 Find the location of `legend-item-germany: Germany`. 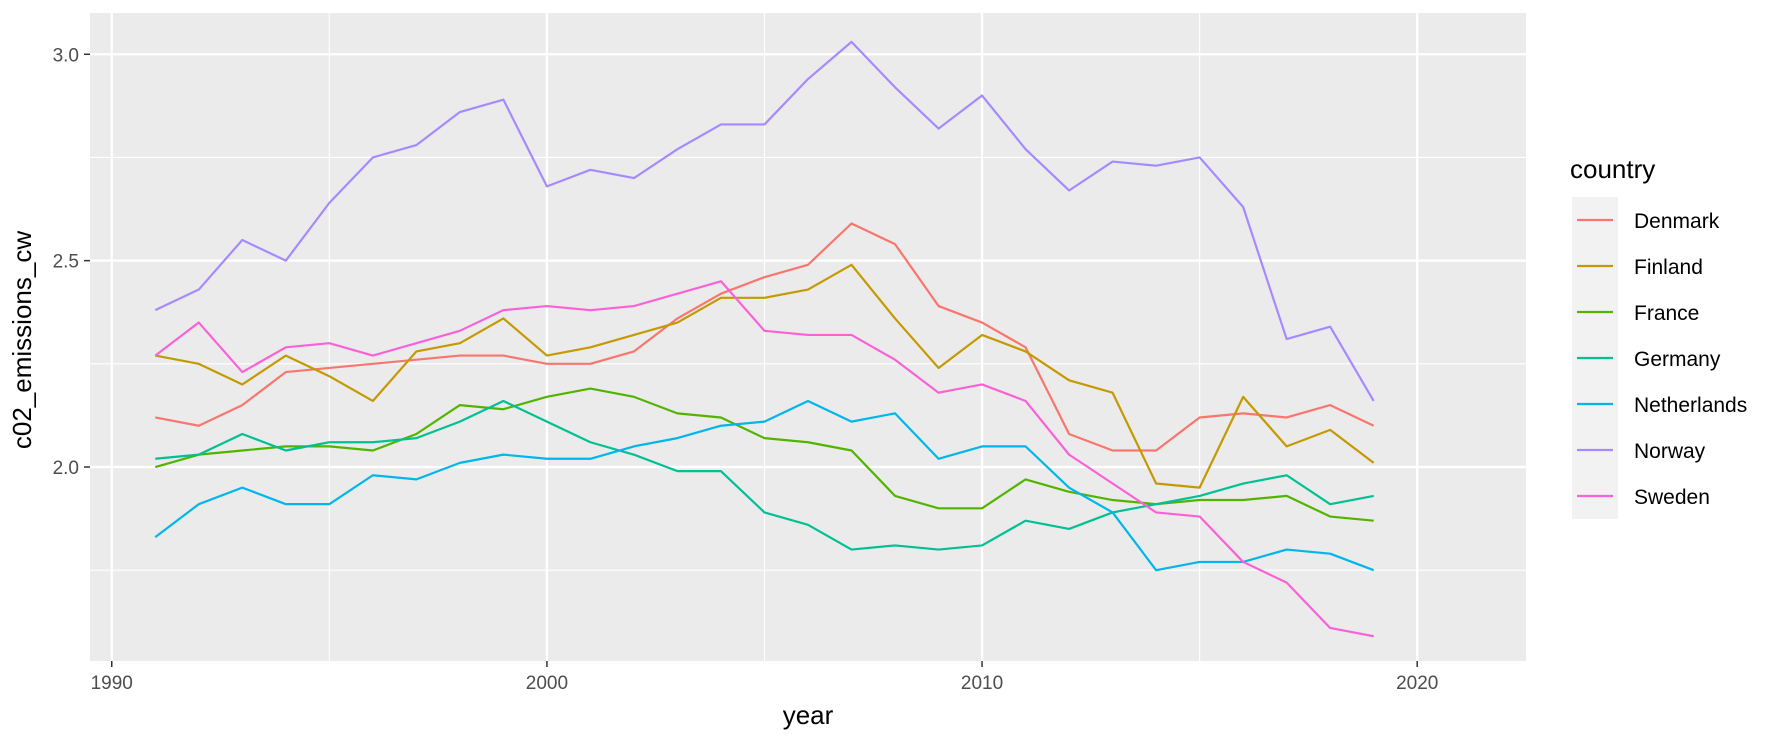

legend-item-germany: Germany is located at coordinates (1646, 358).